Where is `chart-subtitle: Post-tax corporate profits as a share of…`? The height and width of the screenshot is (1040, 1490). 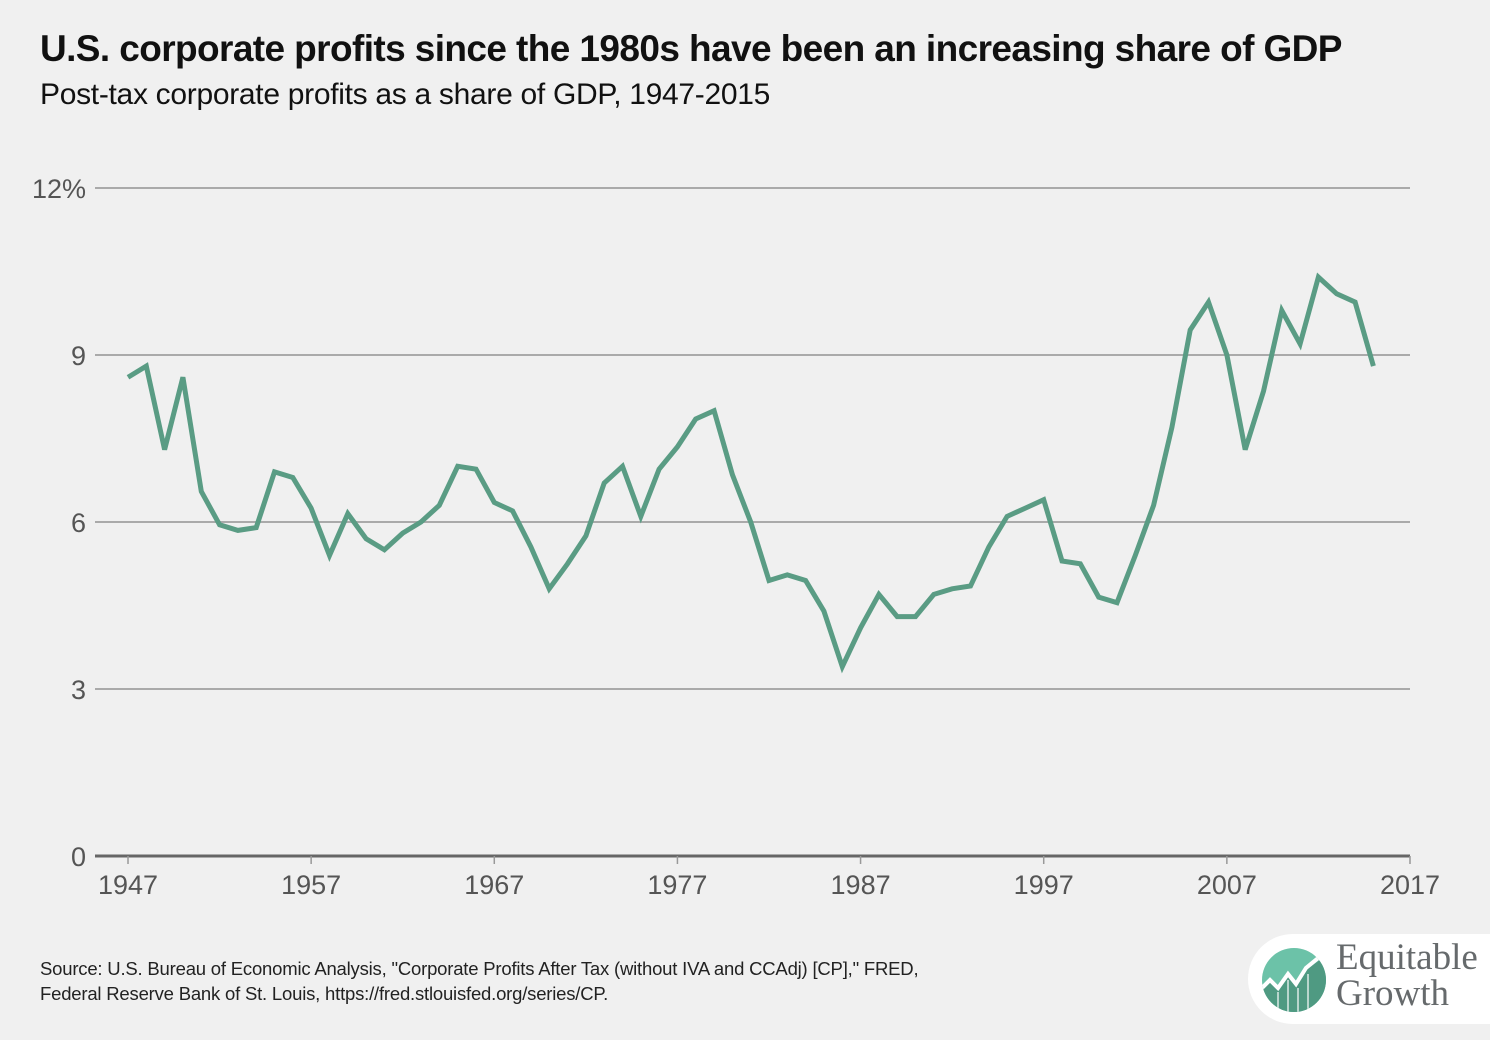
chart-subtitle: Post-tax corporate profits as a share of… is located at coordinates (405, 94).